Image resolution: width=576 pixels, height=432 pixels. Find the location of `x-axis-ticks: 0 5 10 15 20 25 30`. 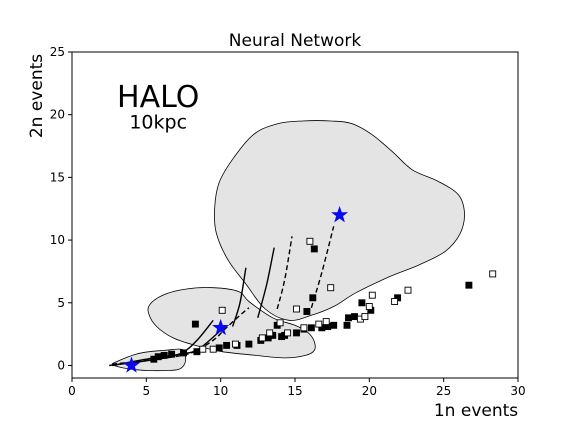

x-axis-ticks: 0 5 10 15 20 25 30 is located at coordinates (297, 388).